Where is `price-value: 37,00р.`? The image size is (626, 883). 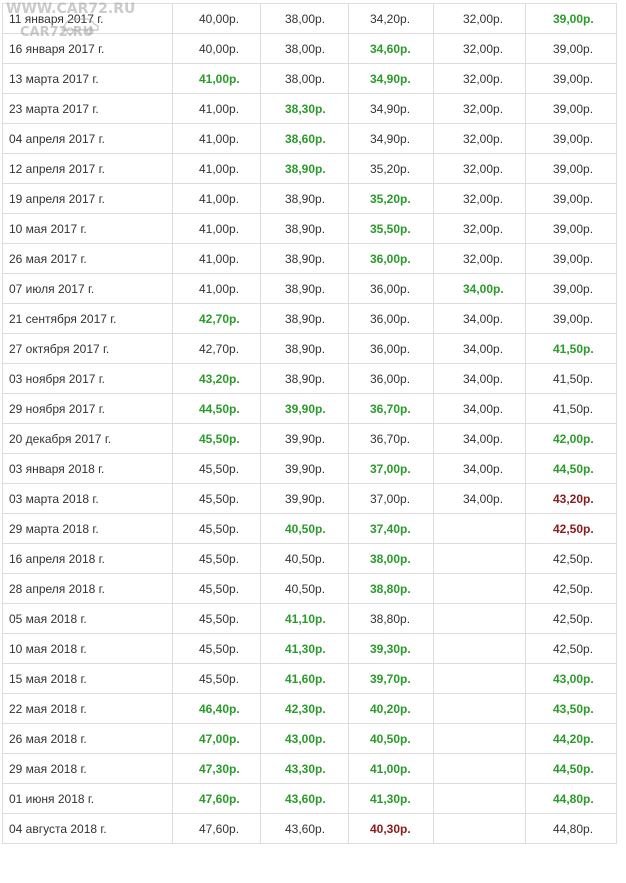
price-value: 37,00р. is located at coordinates (390, 498).